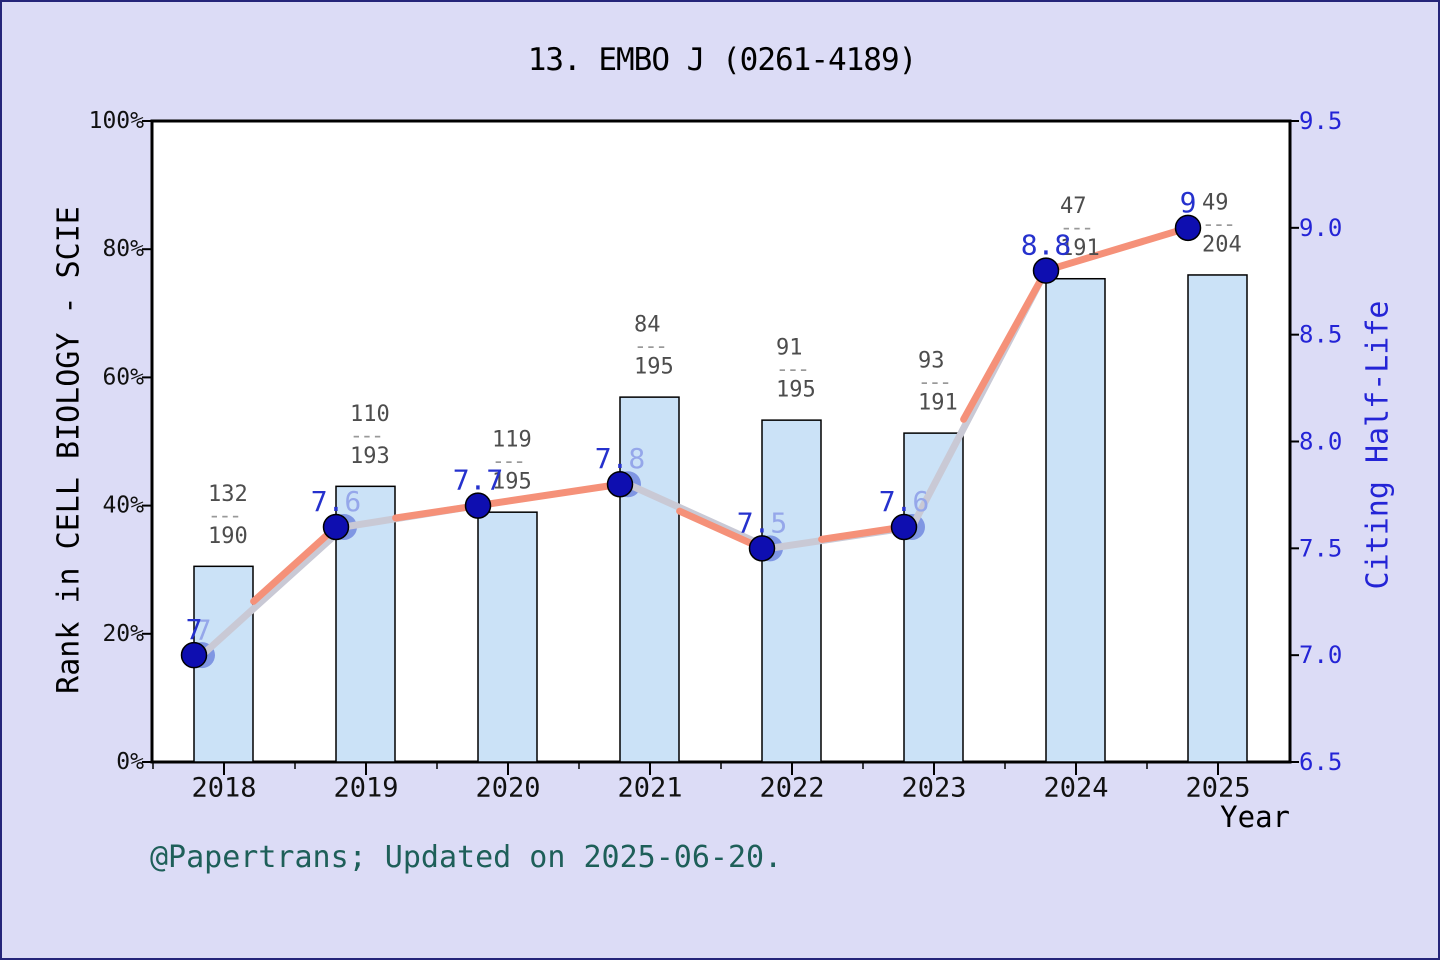  Describe the element at coordinates (336, 527) in the screenshot. I see `marker-2019` at that location.